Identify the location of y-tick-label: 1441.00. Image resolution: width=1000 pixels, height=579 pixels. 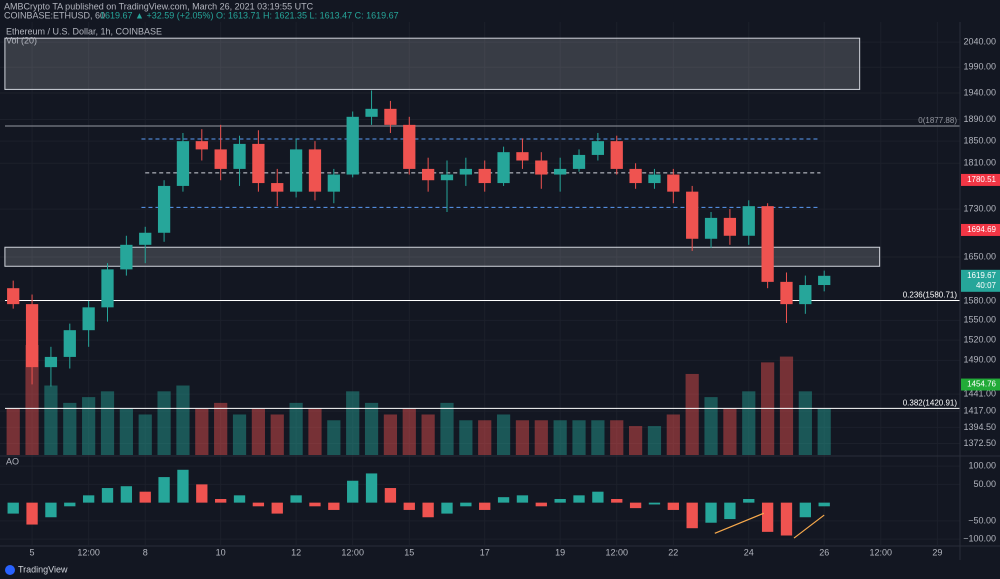
(979, 394).